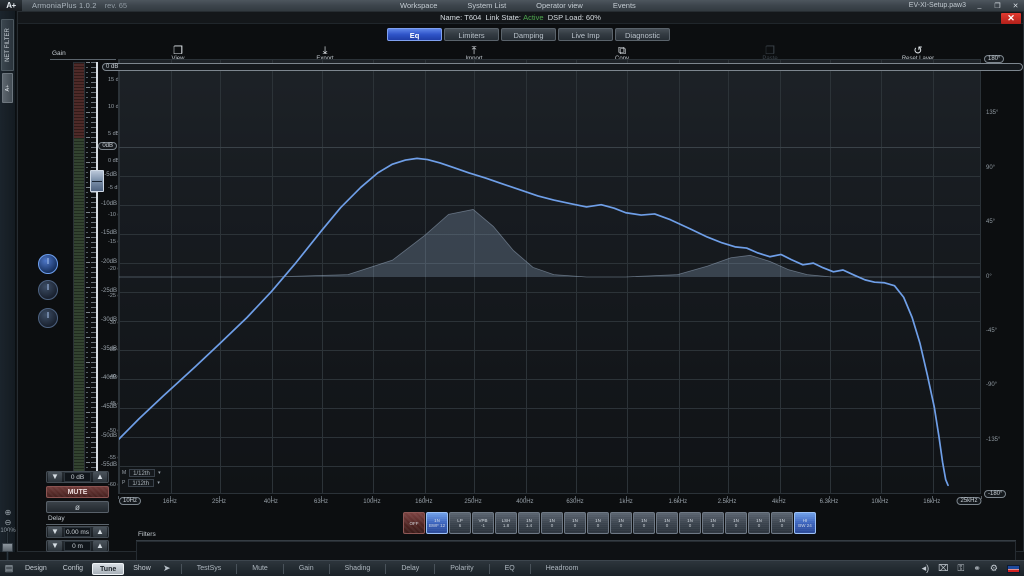 Image resolution: width=1024 pixels, height=576 pixels. I want to click on phase-smoothing-caret-icon: ▾, so click(158, 483).